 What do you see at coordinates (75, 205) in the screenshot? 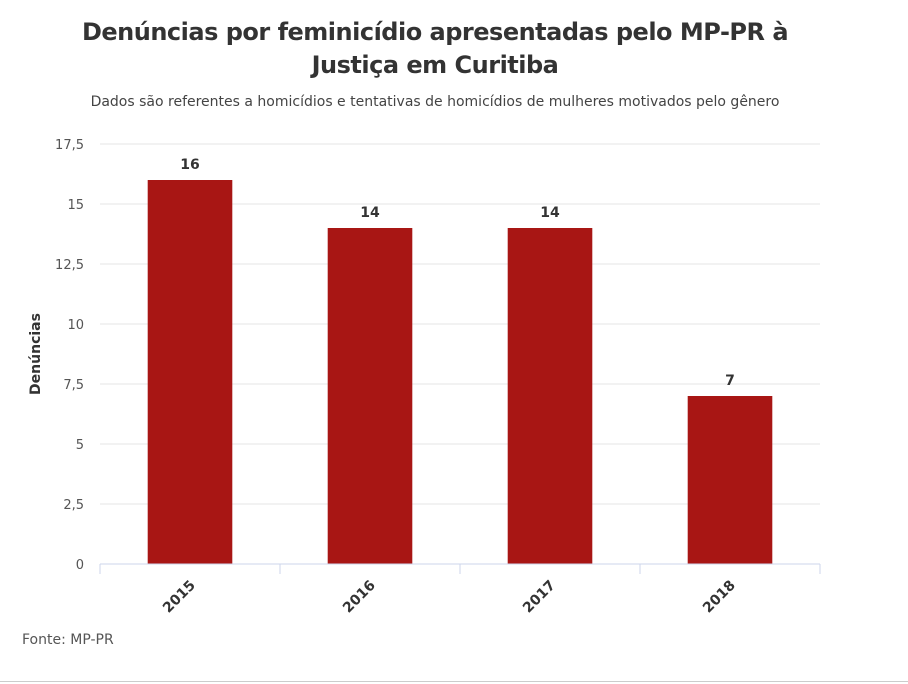
I see `y-tick-label: 15` at bounding box center [75, 205].